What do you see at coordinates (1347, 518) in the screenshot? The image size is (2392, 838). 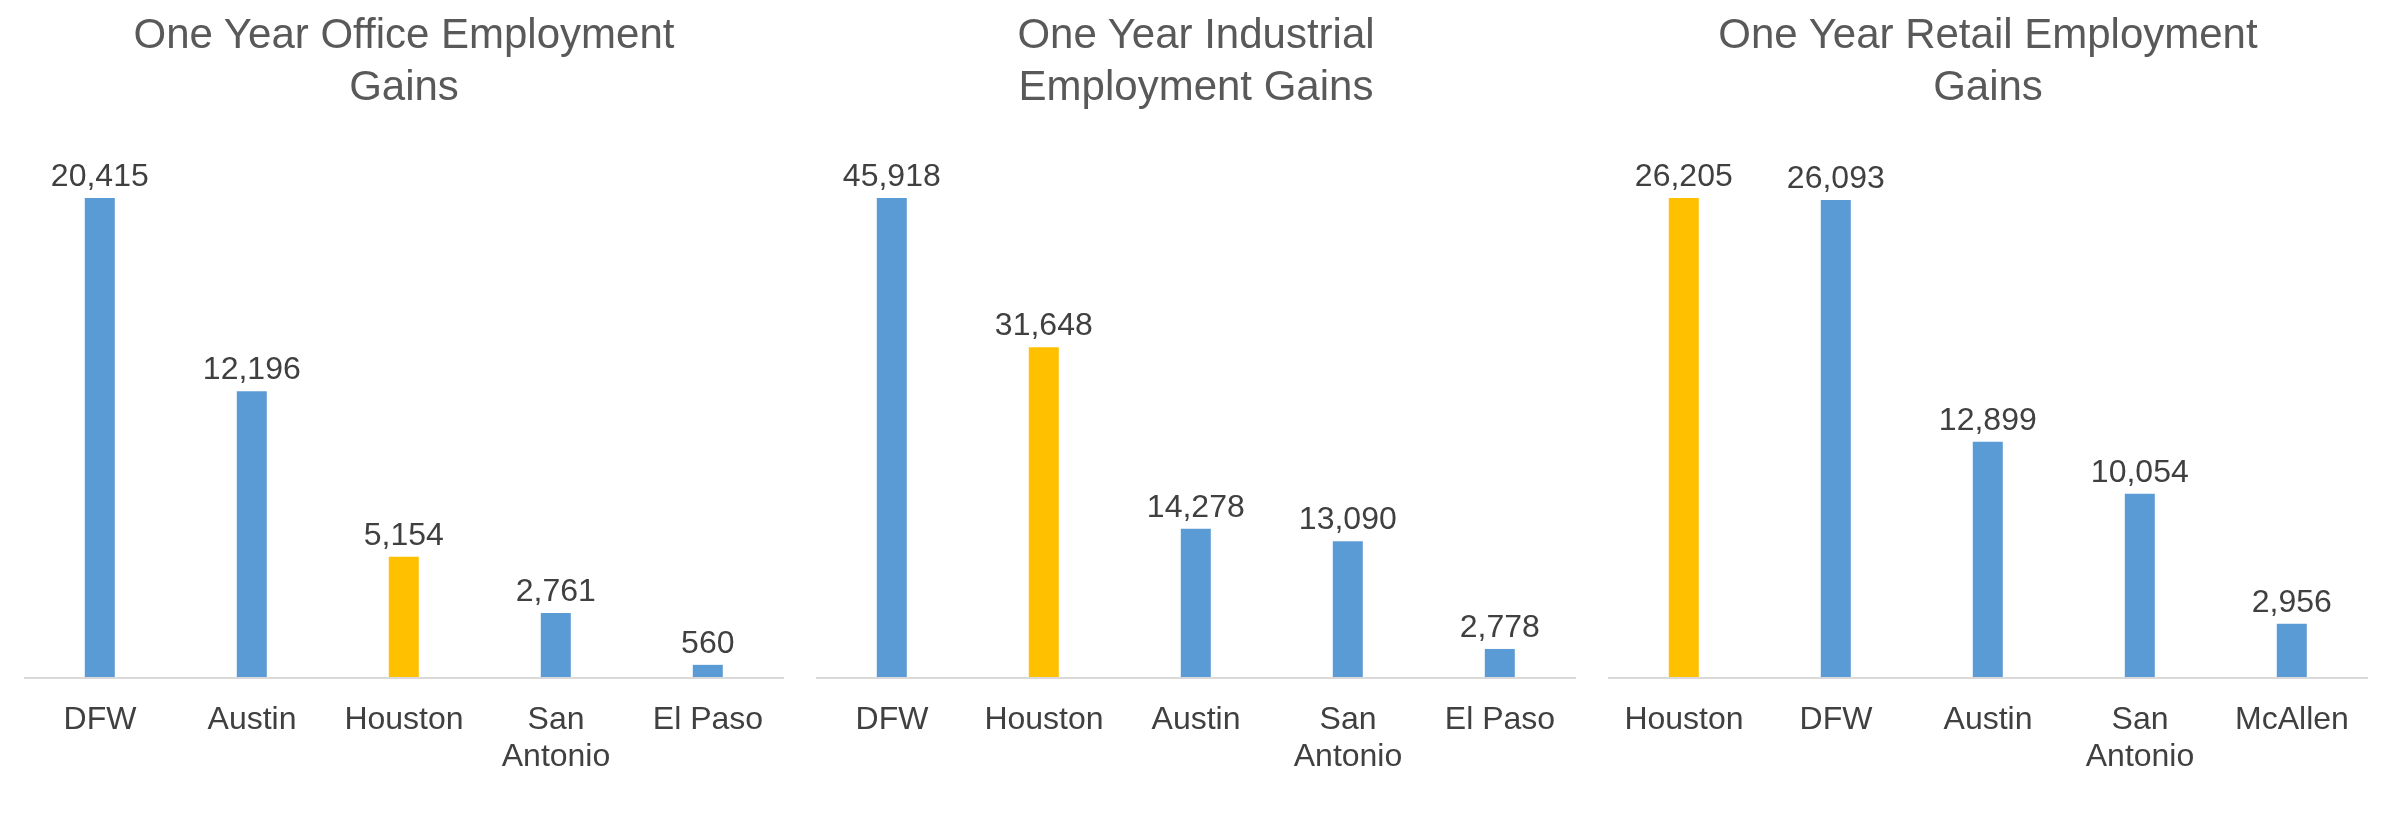 I see `data-label: 13,090` at bounding box center [1347, 518].